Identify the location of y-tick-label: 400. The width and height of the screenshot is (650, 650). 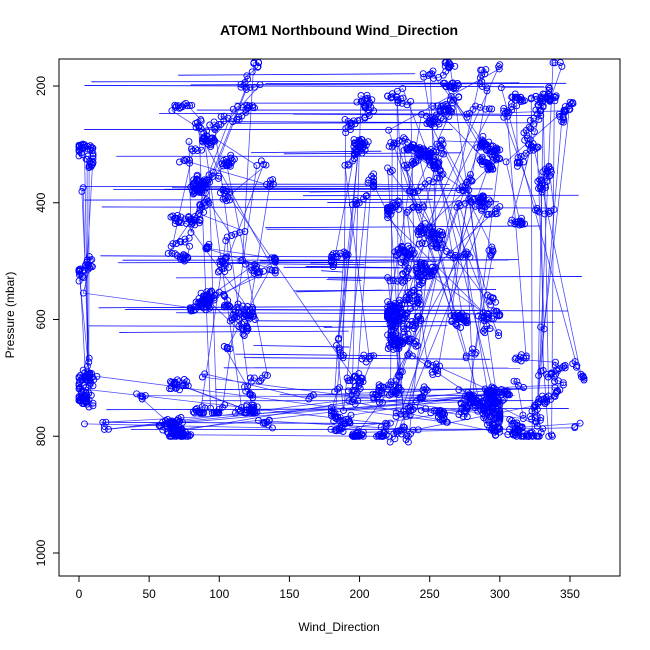
(41, 202).